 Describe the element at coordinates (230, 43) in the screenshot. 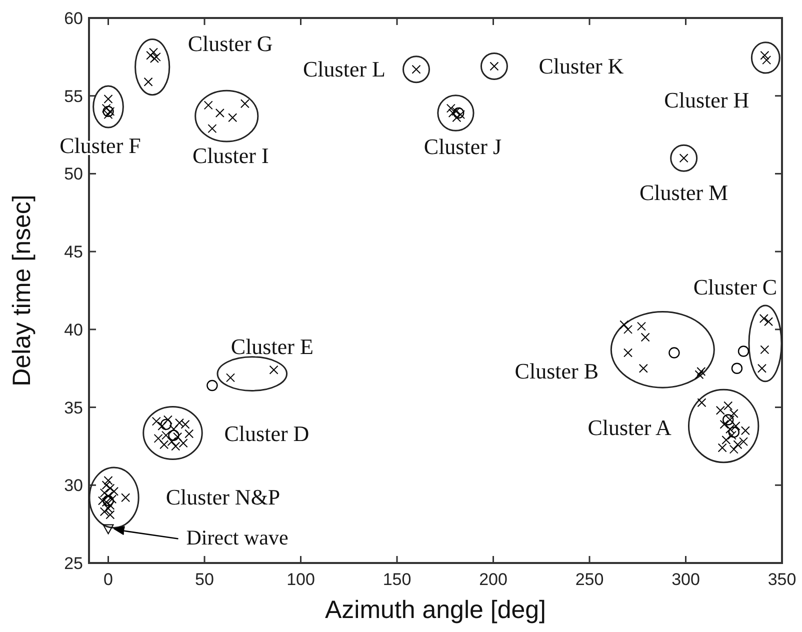

I see `series-label: Cluster G` at that location.